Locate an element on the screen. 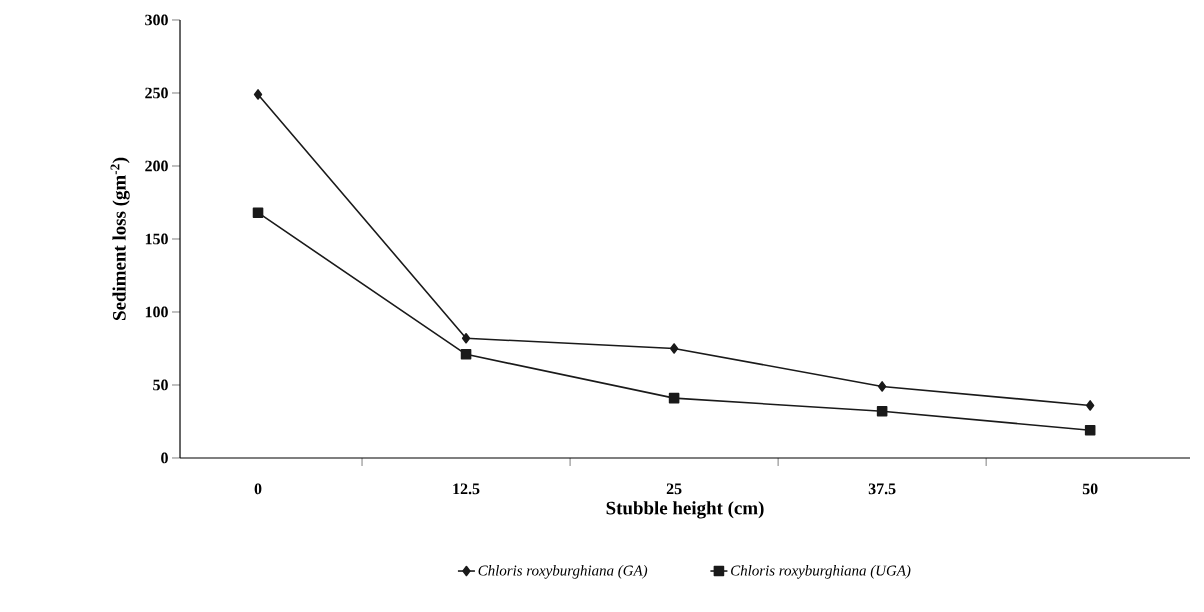  legend-label: Chloris roxyburghiana (UGA) is located at coordinates (821, 572).